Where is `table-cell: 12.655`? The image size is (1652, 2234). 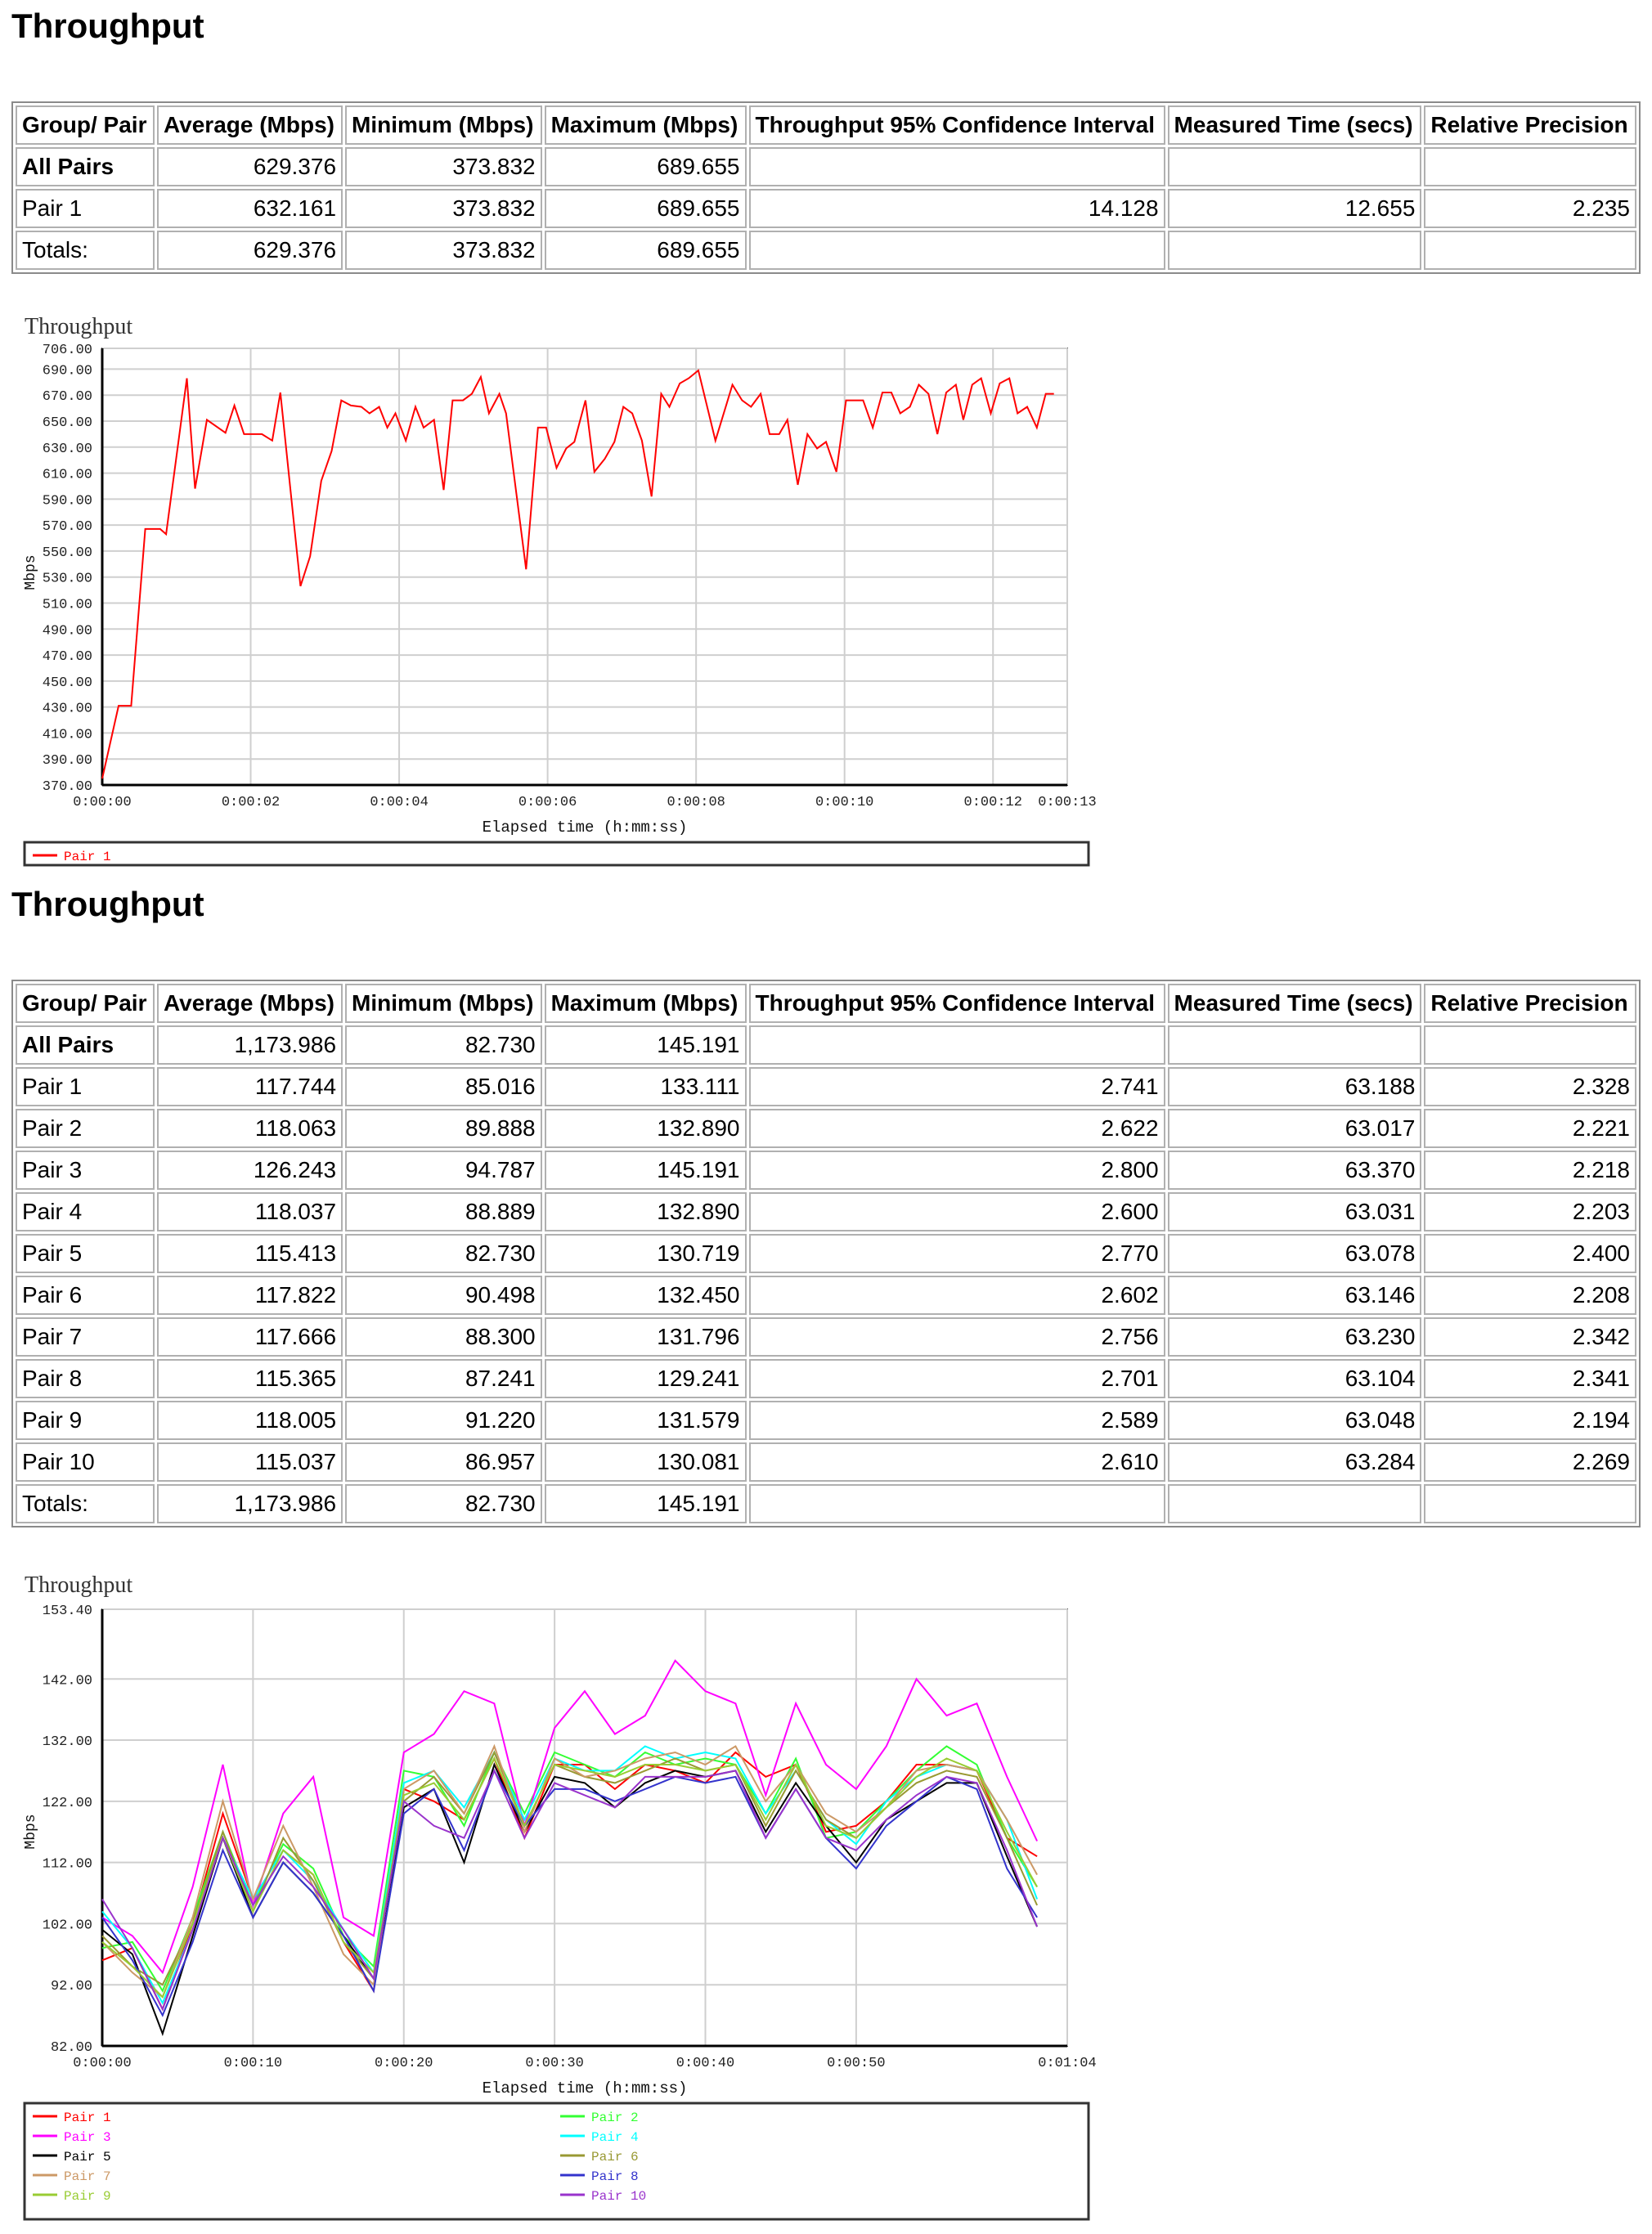
table-cell: 12.655 is located at coordinates (1294, 209).